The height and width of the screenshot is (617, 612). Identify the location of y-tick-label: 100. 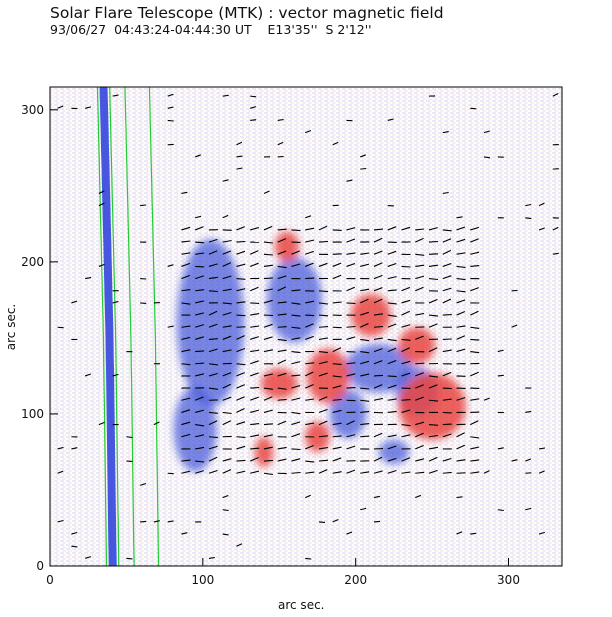
(32, 414).